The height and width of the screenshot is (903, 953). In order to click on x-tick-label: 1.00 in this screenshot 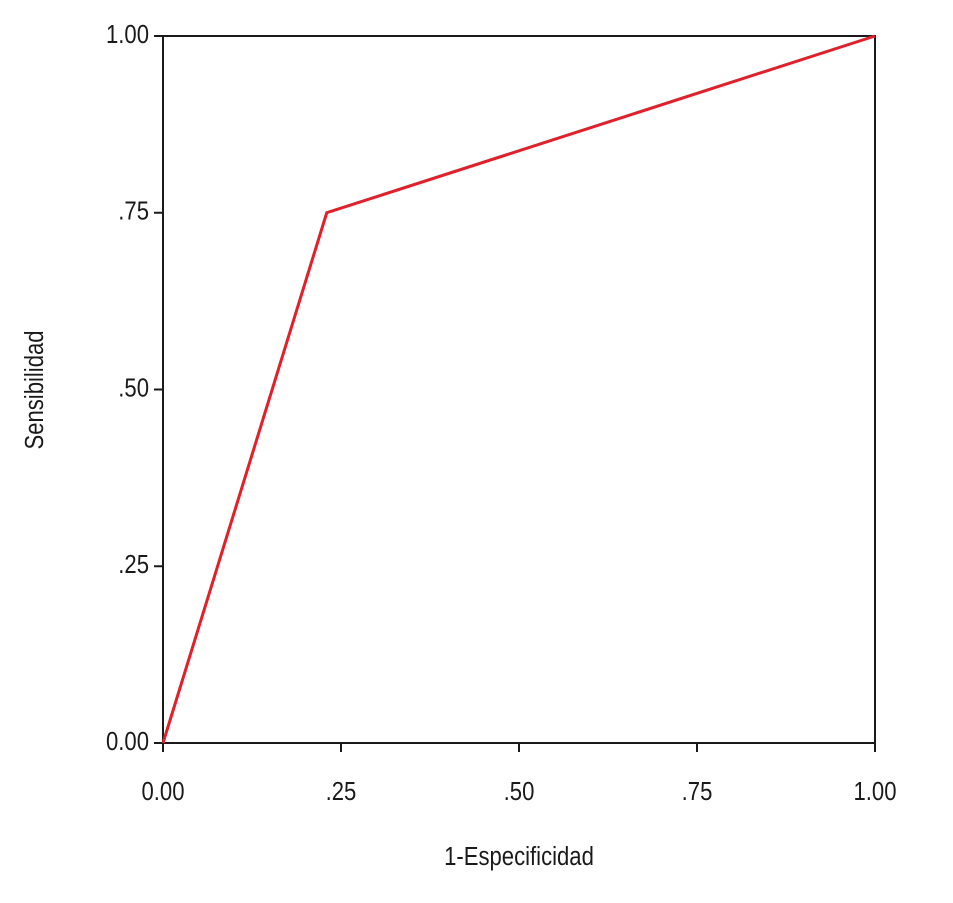, I will do `click(875, 791)`.